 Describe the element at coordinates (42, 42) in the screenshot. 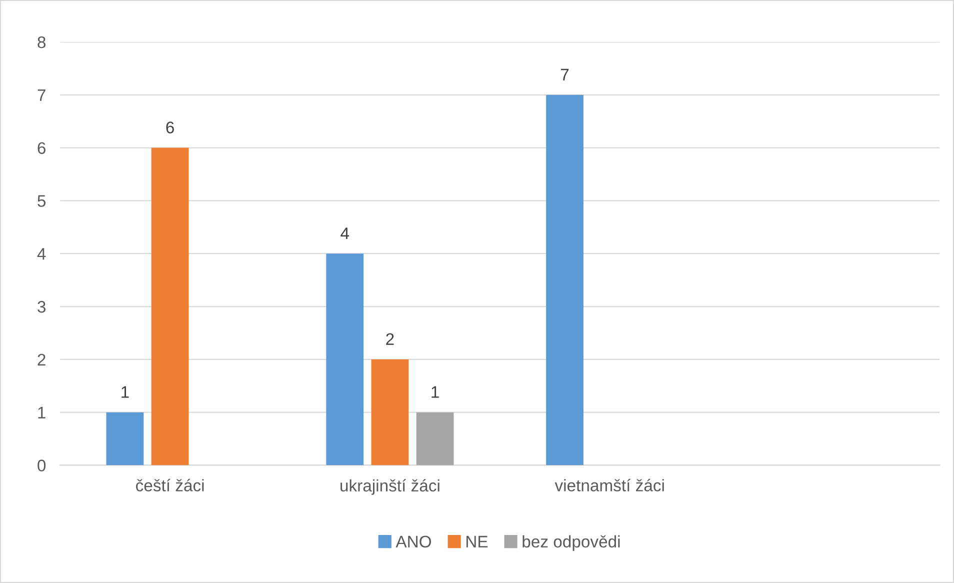

I see `y-tick-label: 8` at that location.